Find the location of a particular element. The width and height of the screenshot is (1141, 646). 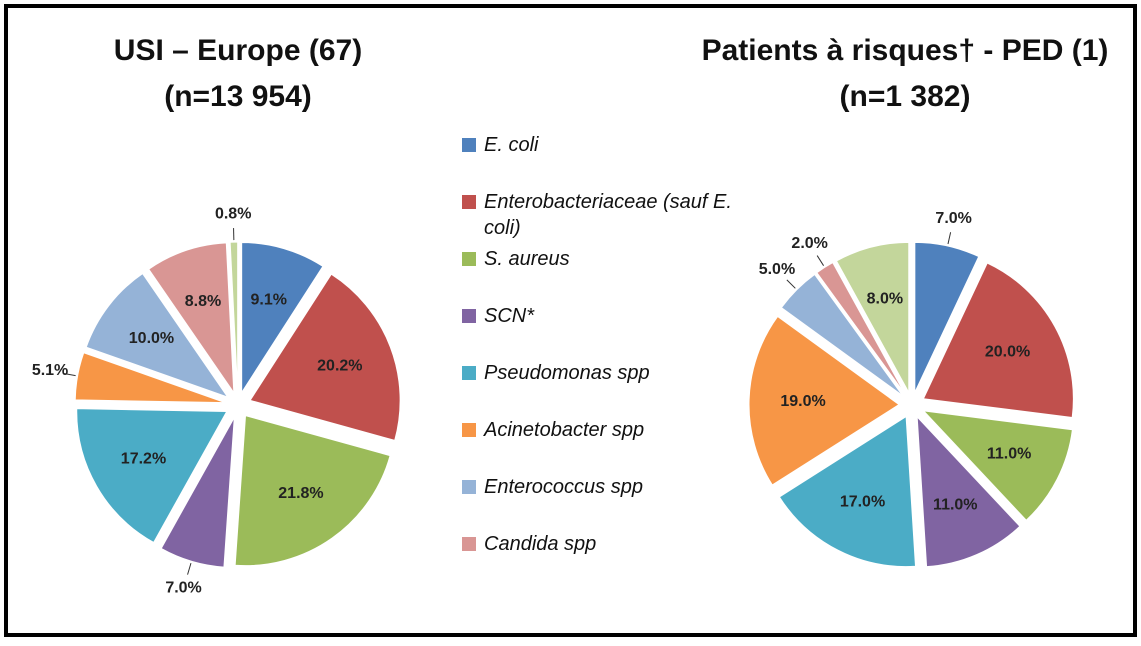

data-label: 8.0% is located at coordinates (885, 299).